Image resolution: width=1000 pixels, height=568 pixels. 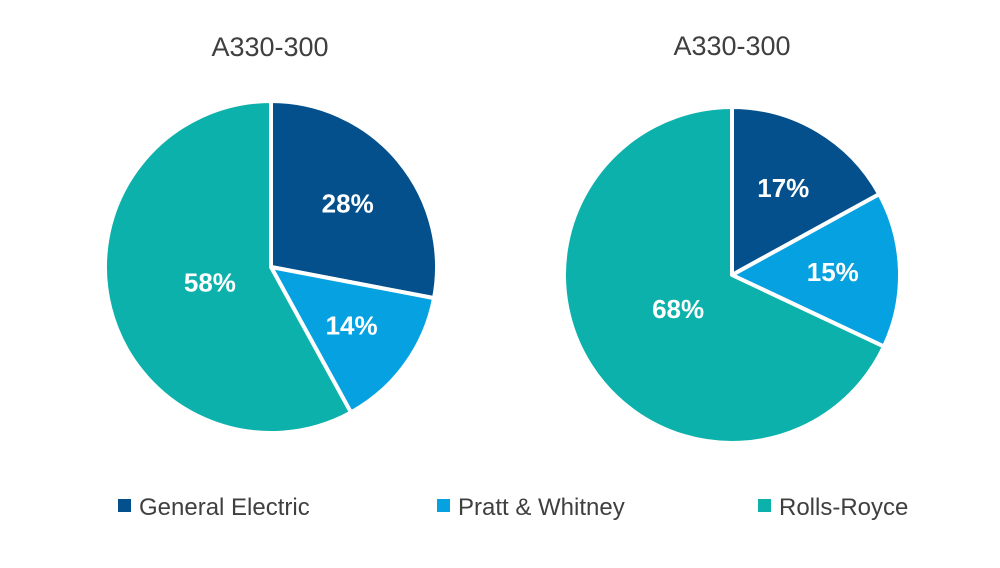 What do you see at coordinates (443, 505) in the screenshot?
I see `legend-swatch-pratt-whitney` at bounding box center [443, 505].